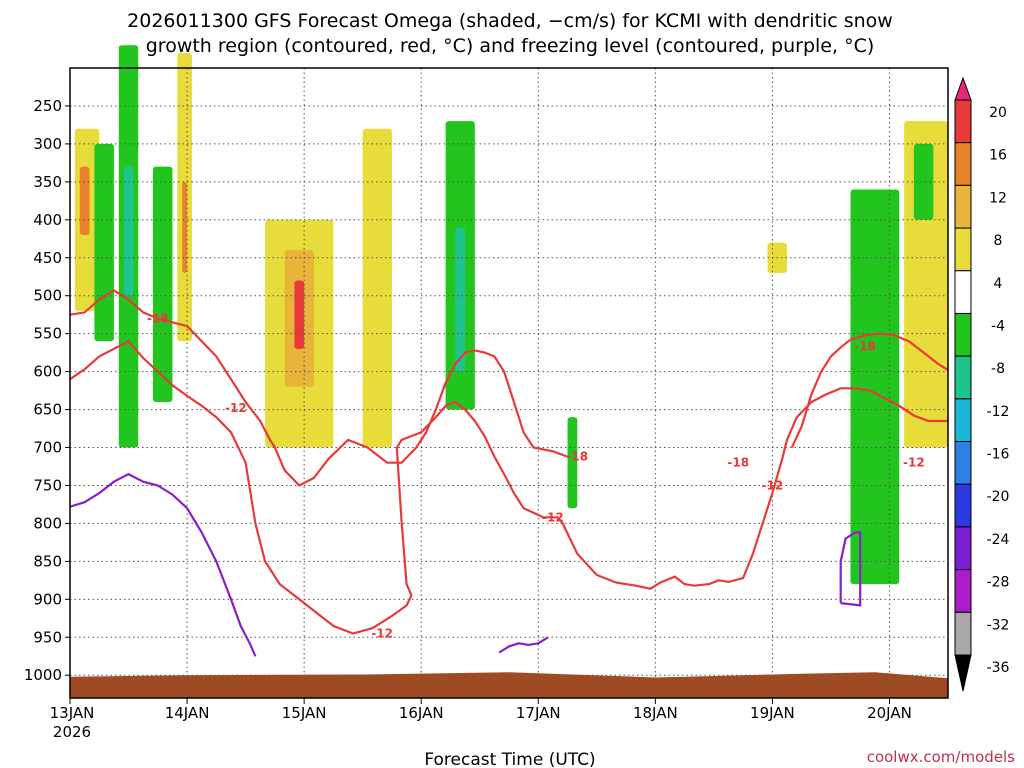 Image resolution: width=1024 pixels, height=768 pixels. I want to click on y-tick-label-600: 600, so click(47, 372).